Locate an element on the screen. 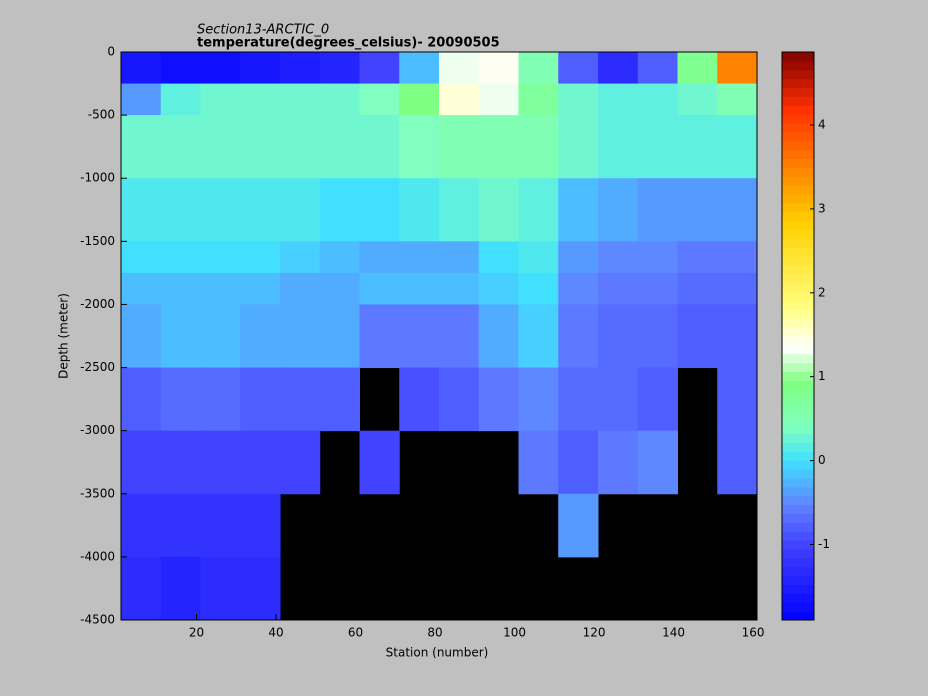 This screenshot has width=928, height=696. colorbar-tick-label: 4 is located at coordinates (822, 124).